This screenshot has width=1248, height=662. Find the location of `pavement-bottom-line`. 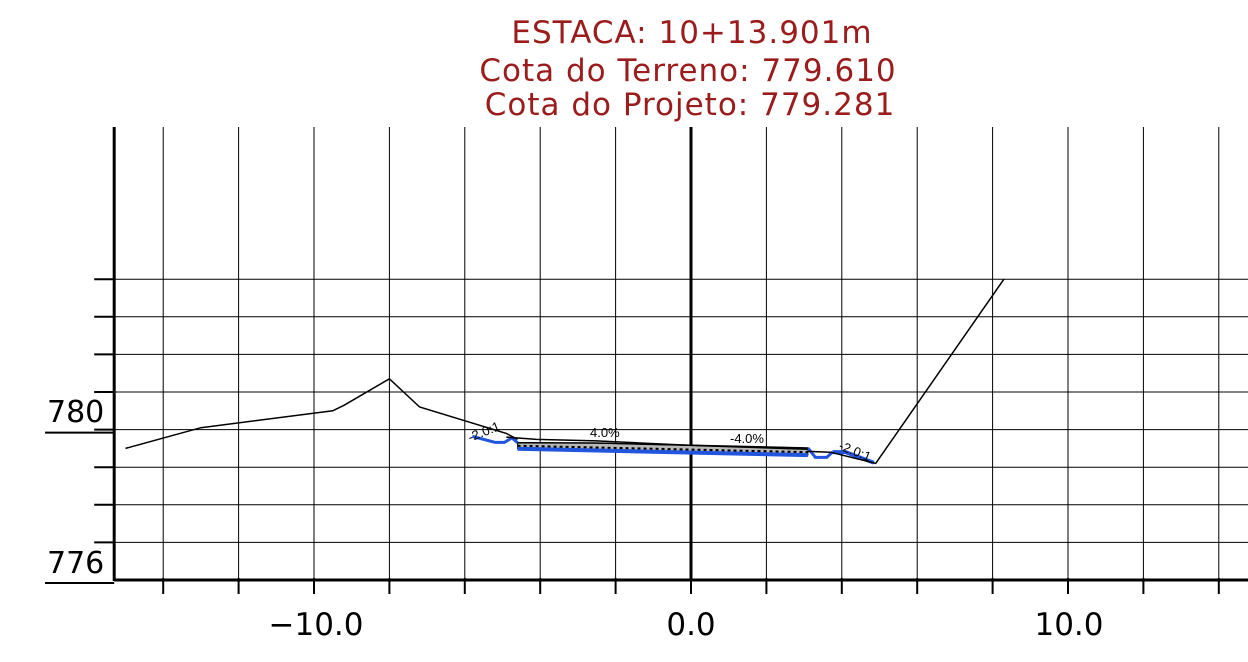

pavement-bottom-line is located at coordinates (662, 452).